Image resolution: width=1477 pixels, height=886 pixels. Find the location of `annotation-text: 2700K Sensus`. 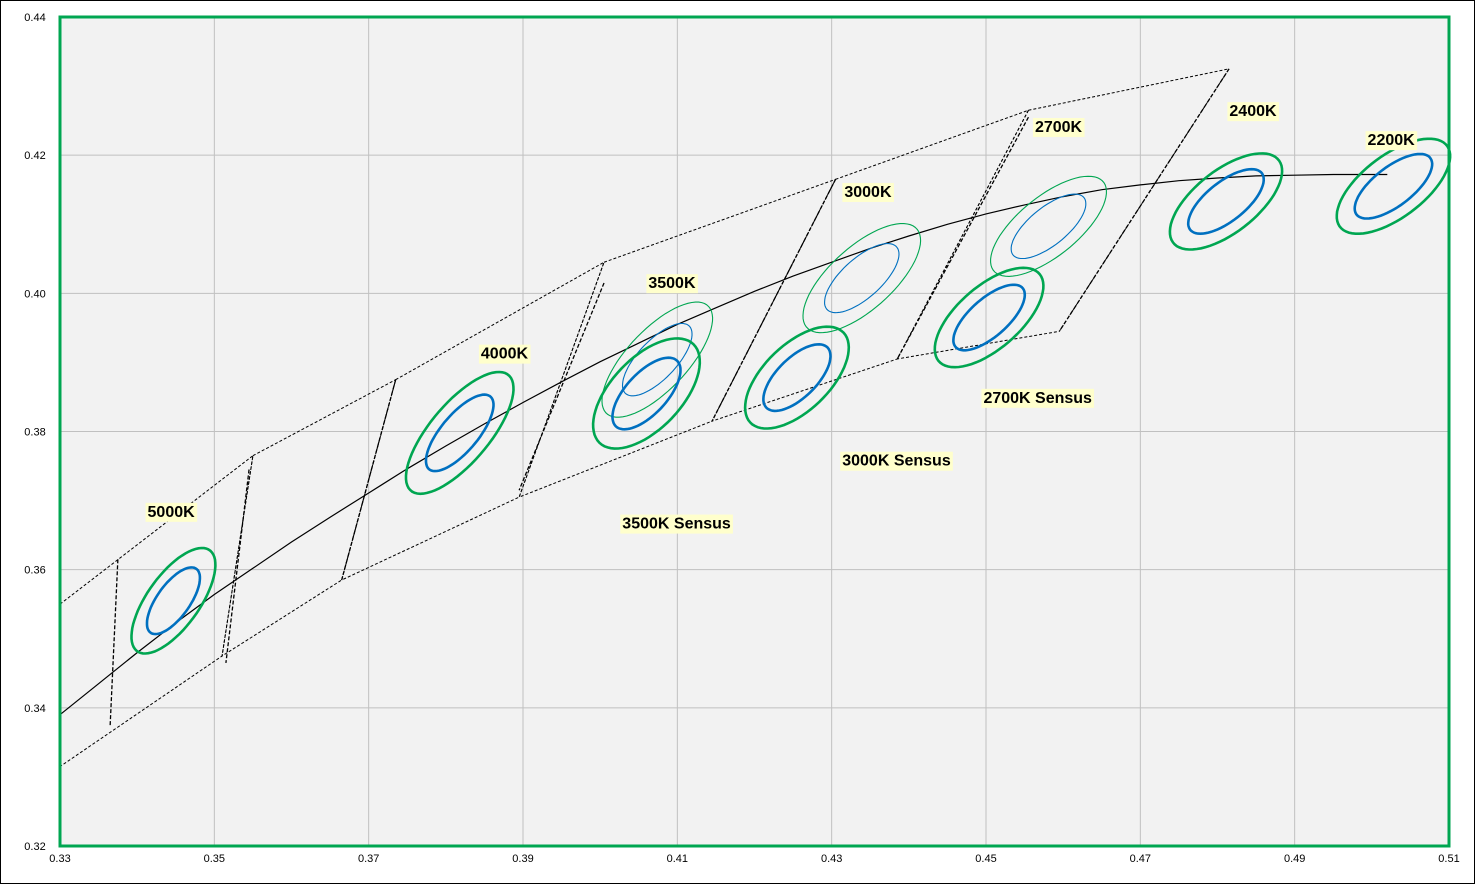

annotation-text: 2700K Sensus is located at coordinates (1037, 398).